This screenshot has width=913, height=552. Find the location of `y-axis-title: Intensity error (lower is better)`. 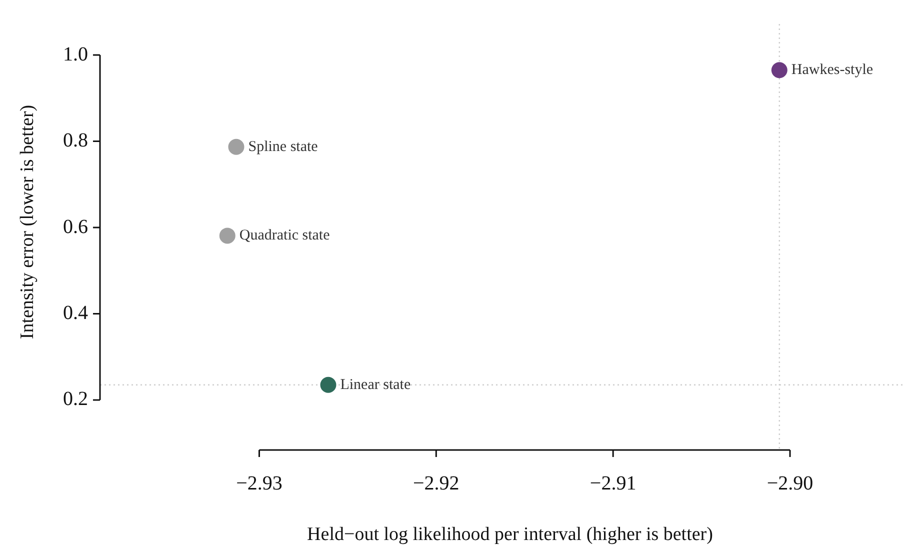

y-axis-title: Intensity error (lower is better) is located at coordinates (28, 222).